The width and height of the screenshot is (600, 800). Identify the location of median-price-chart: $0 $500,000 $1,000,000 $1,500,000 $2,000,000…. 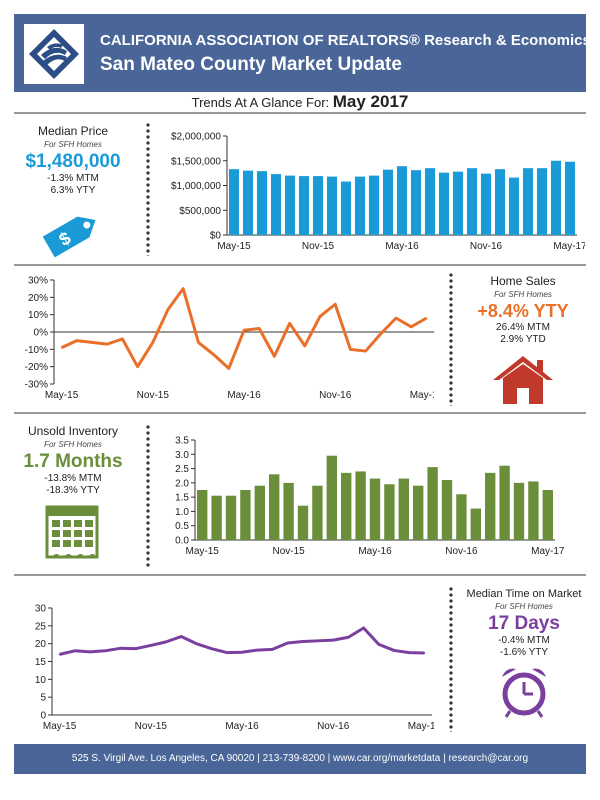
(378, 192).